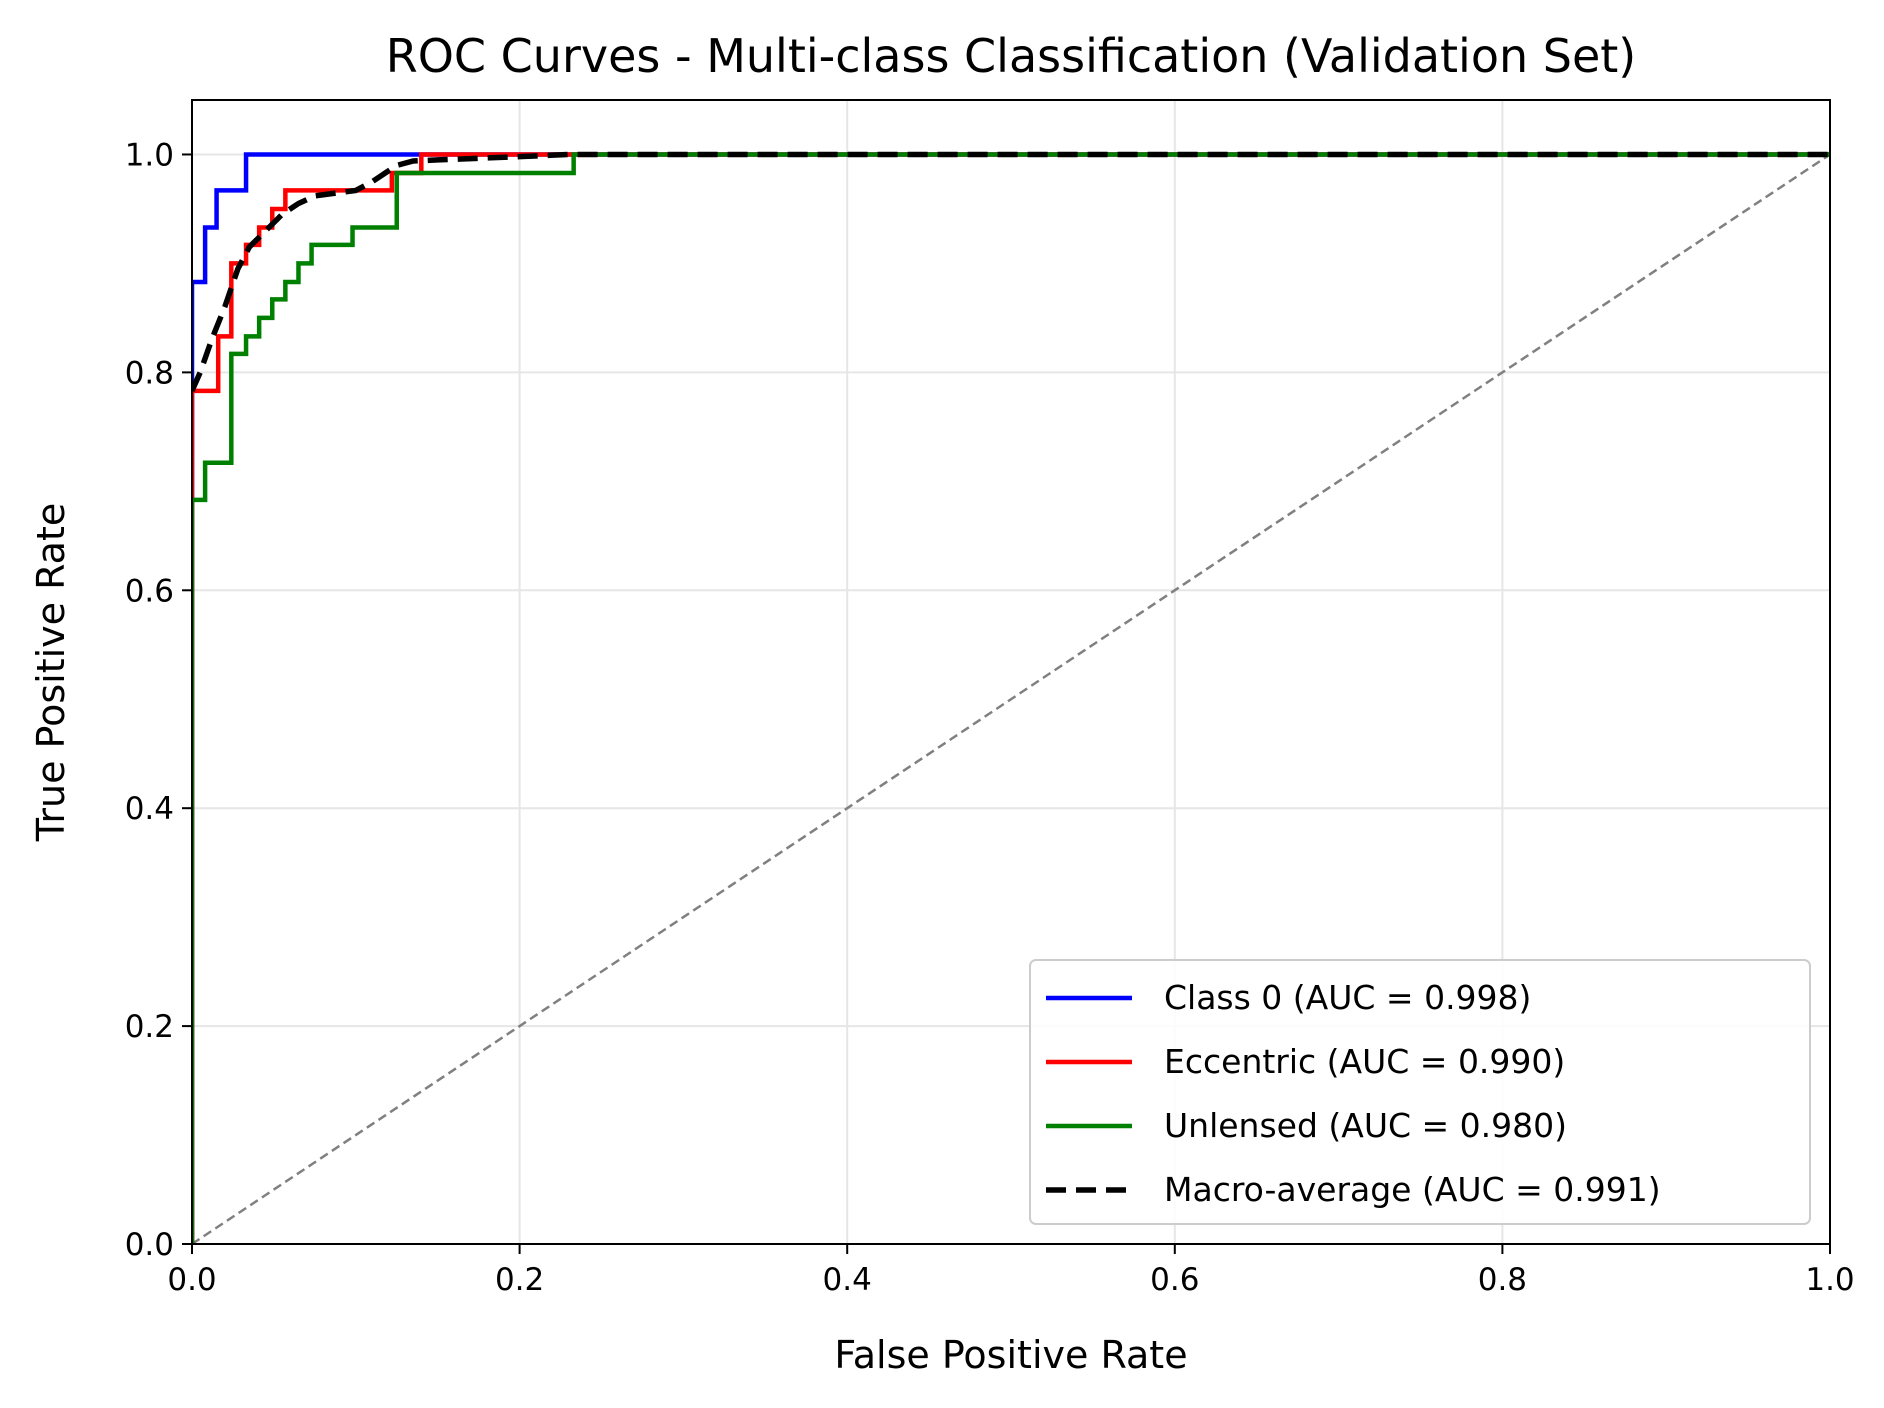 The width and height of the screenshot is (1884, 1408). Describe the element at coordinates (1829, 1280) in the screenshot. I see `x-tick-label: 1.0` at that location.